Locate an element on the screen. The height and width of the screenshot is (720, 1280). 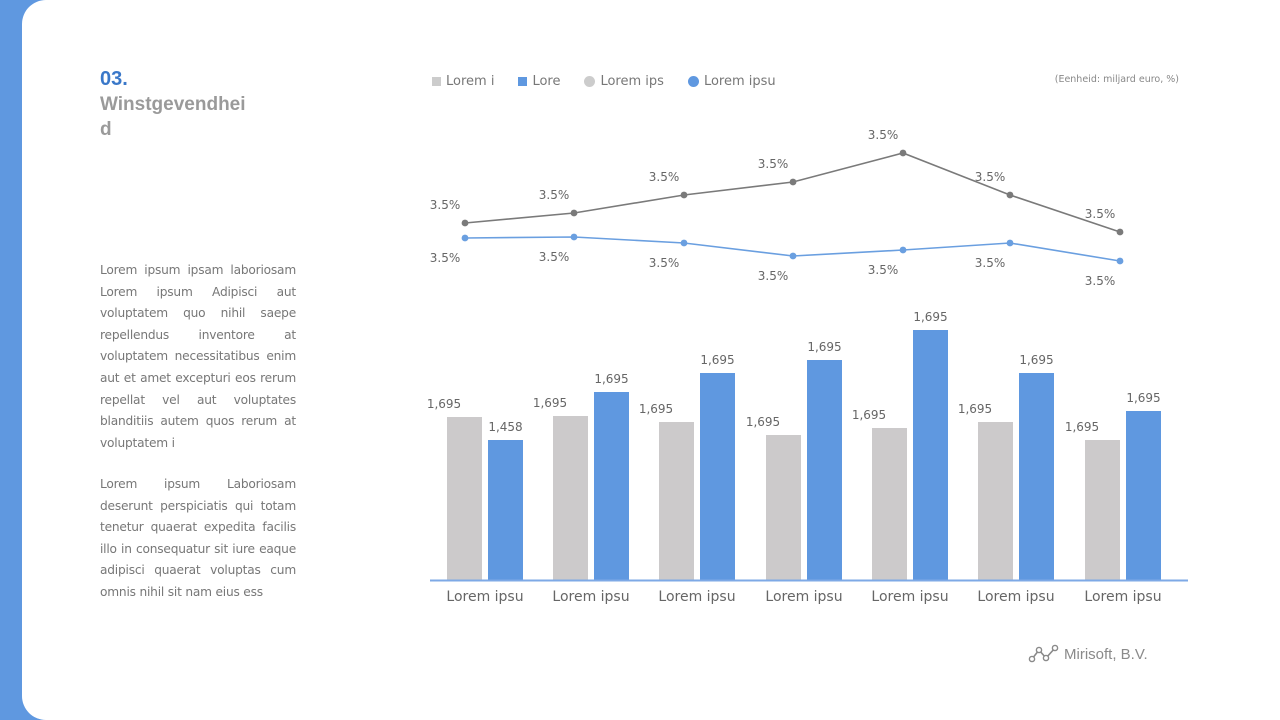
legend-label: Lorem i is located at coordinates (470, 81).